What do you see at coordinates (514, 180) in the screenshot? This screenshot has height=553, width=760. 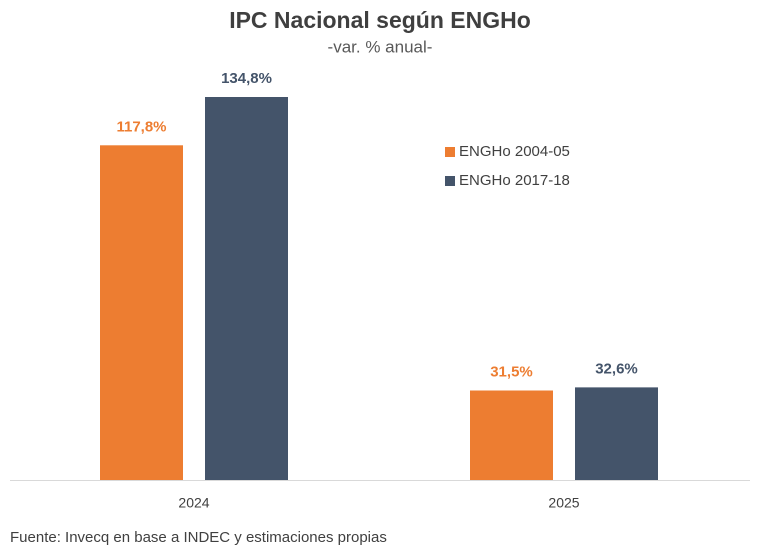 I see `legend-label: ENGHo 2017-18` at bounding box center [514, 180].